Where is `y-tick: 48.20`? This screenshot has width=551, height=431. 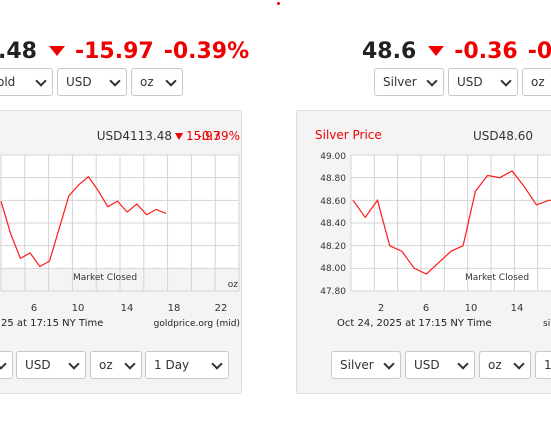 y-tick: 48.20 is located at coordinates (333, 247).